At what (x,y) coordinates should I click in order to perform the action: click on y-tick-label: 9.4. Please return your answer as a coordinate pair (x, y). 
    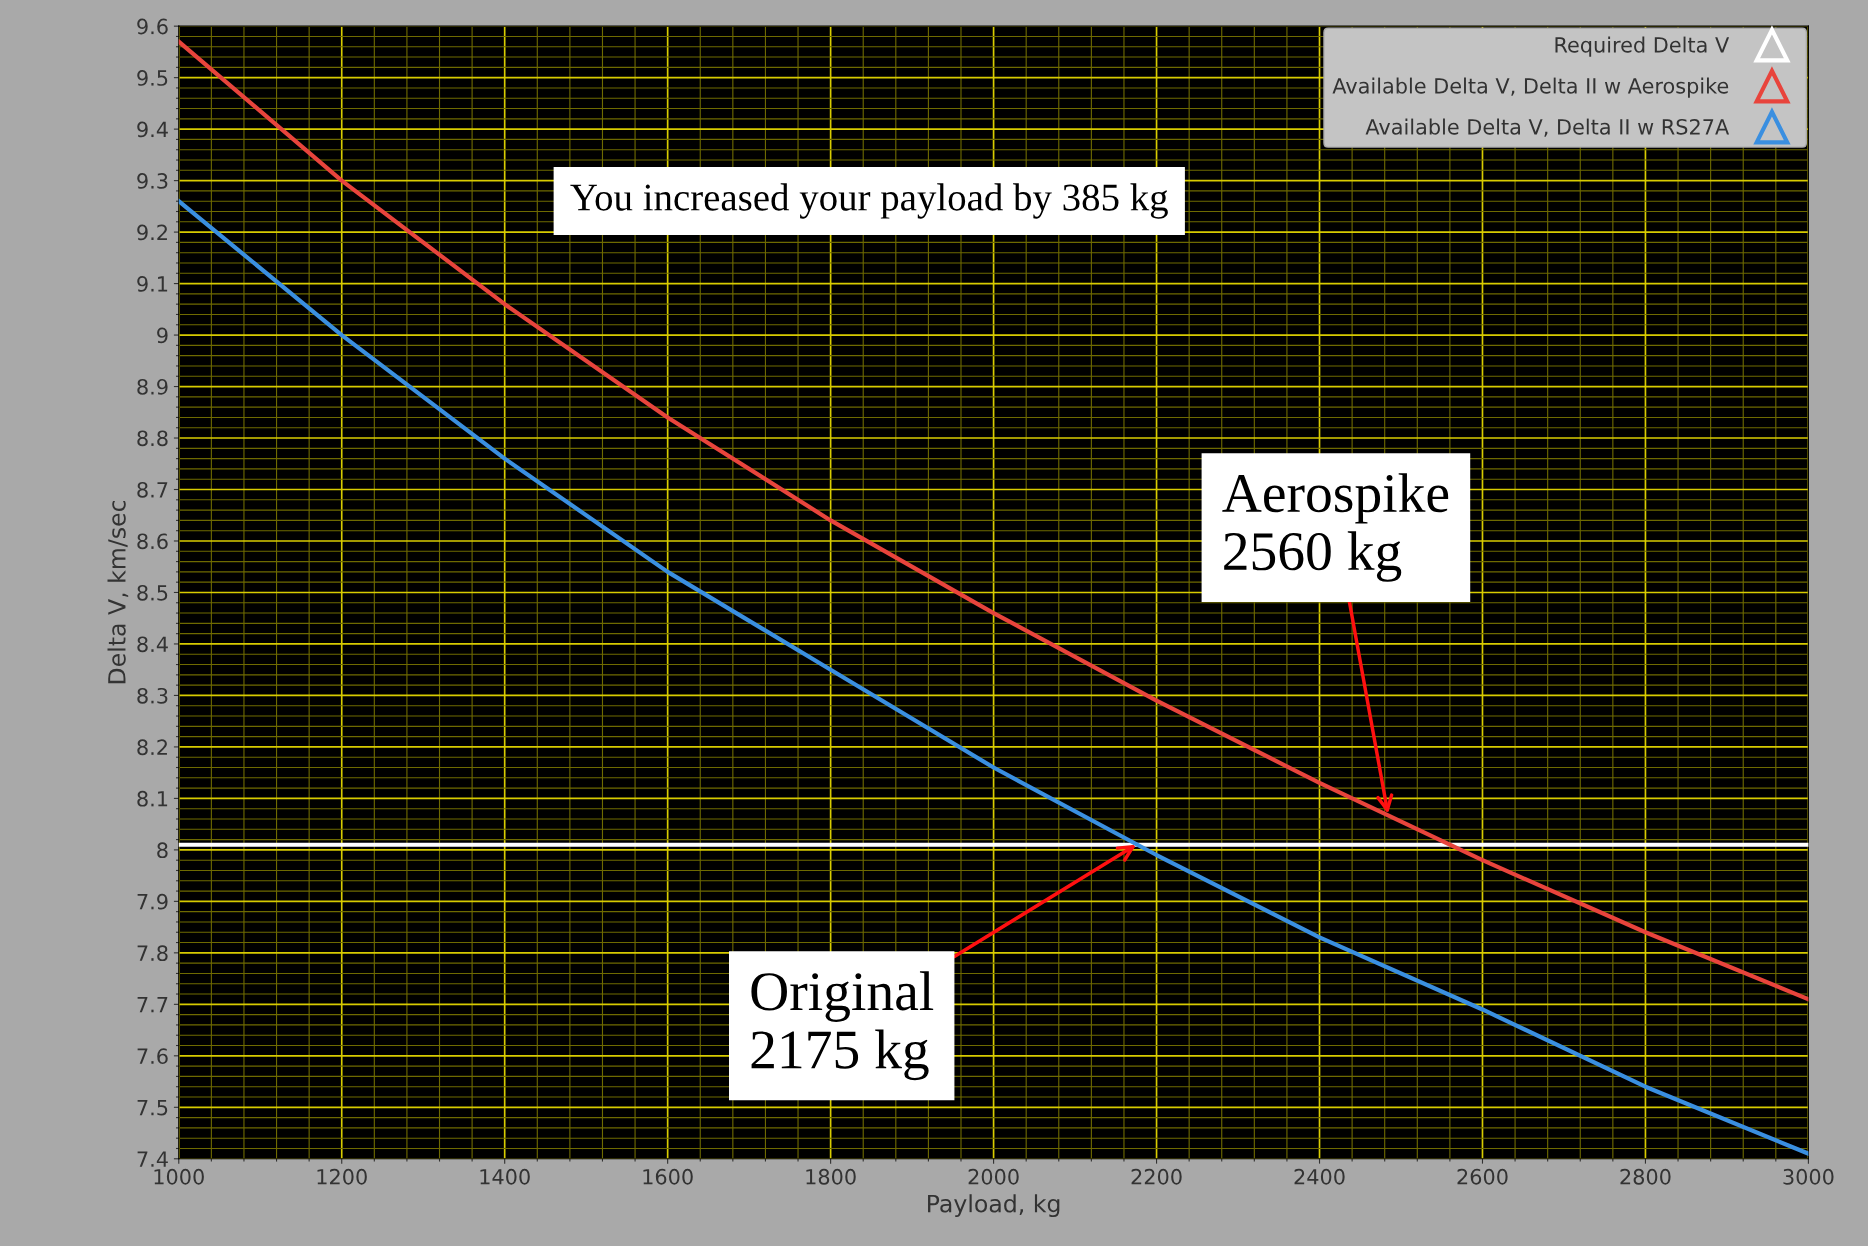
    Looking at the image, I should click on (152, 129).